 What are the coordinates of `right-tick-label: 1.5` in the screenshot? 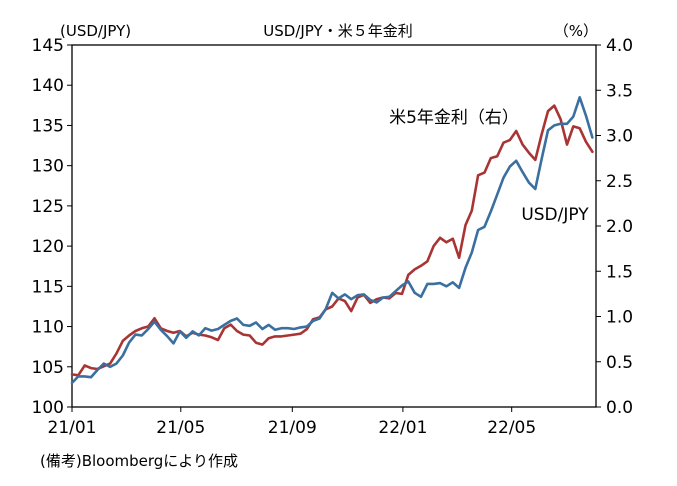 It's located at (619, 272).